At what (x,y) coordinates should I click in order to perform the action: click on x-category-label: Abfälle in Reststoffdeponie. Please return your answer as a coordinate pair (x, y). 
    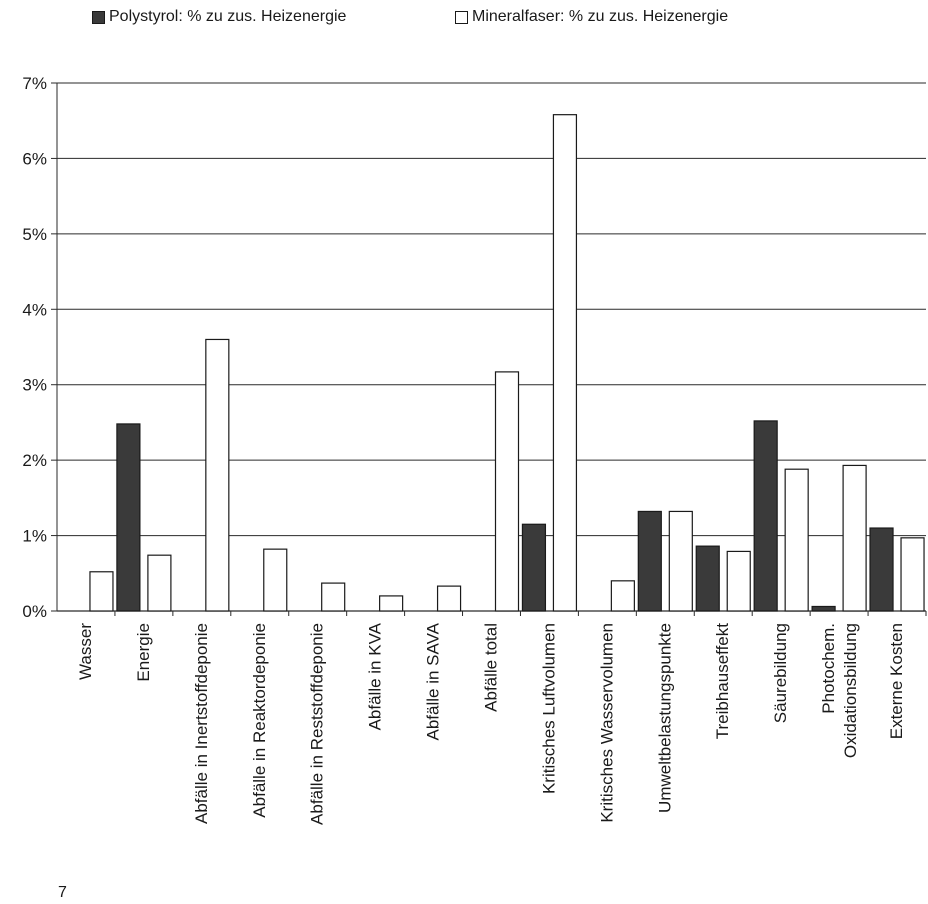
    Looking at the image, I should click on (317, 724).